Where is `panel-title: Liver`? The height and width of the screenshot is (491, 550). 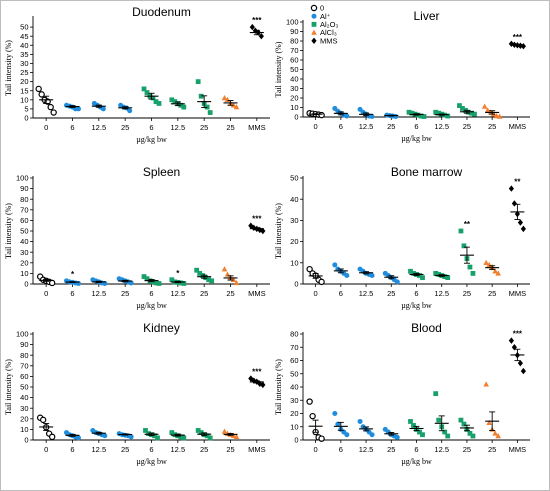 panel-title: Liver is located at coordinates (426, 16).